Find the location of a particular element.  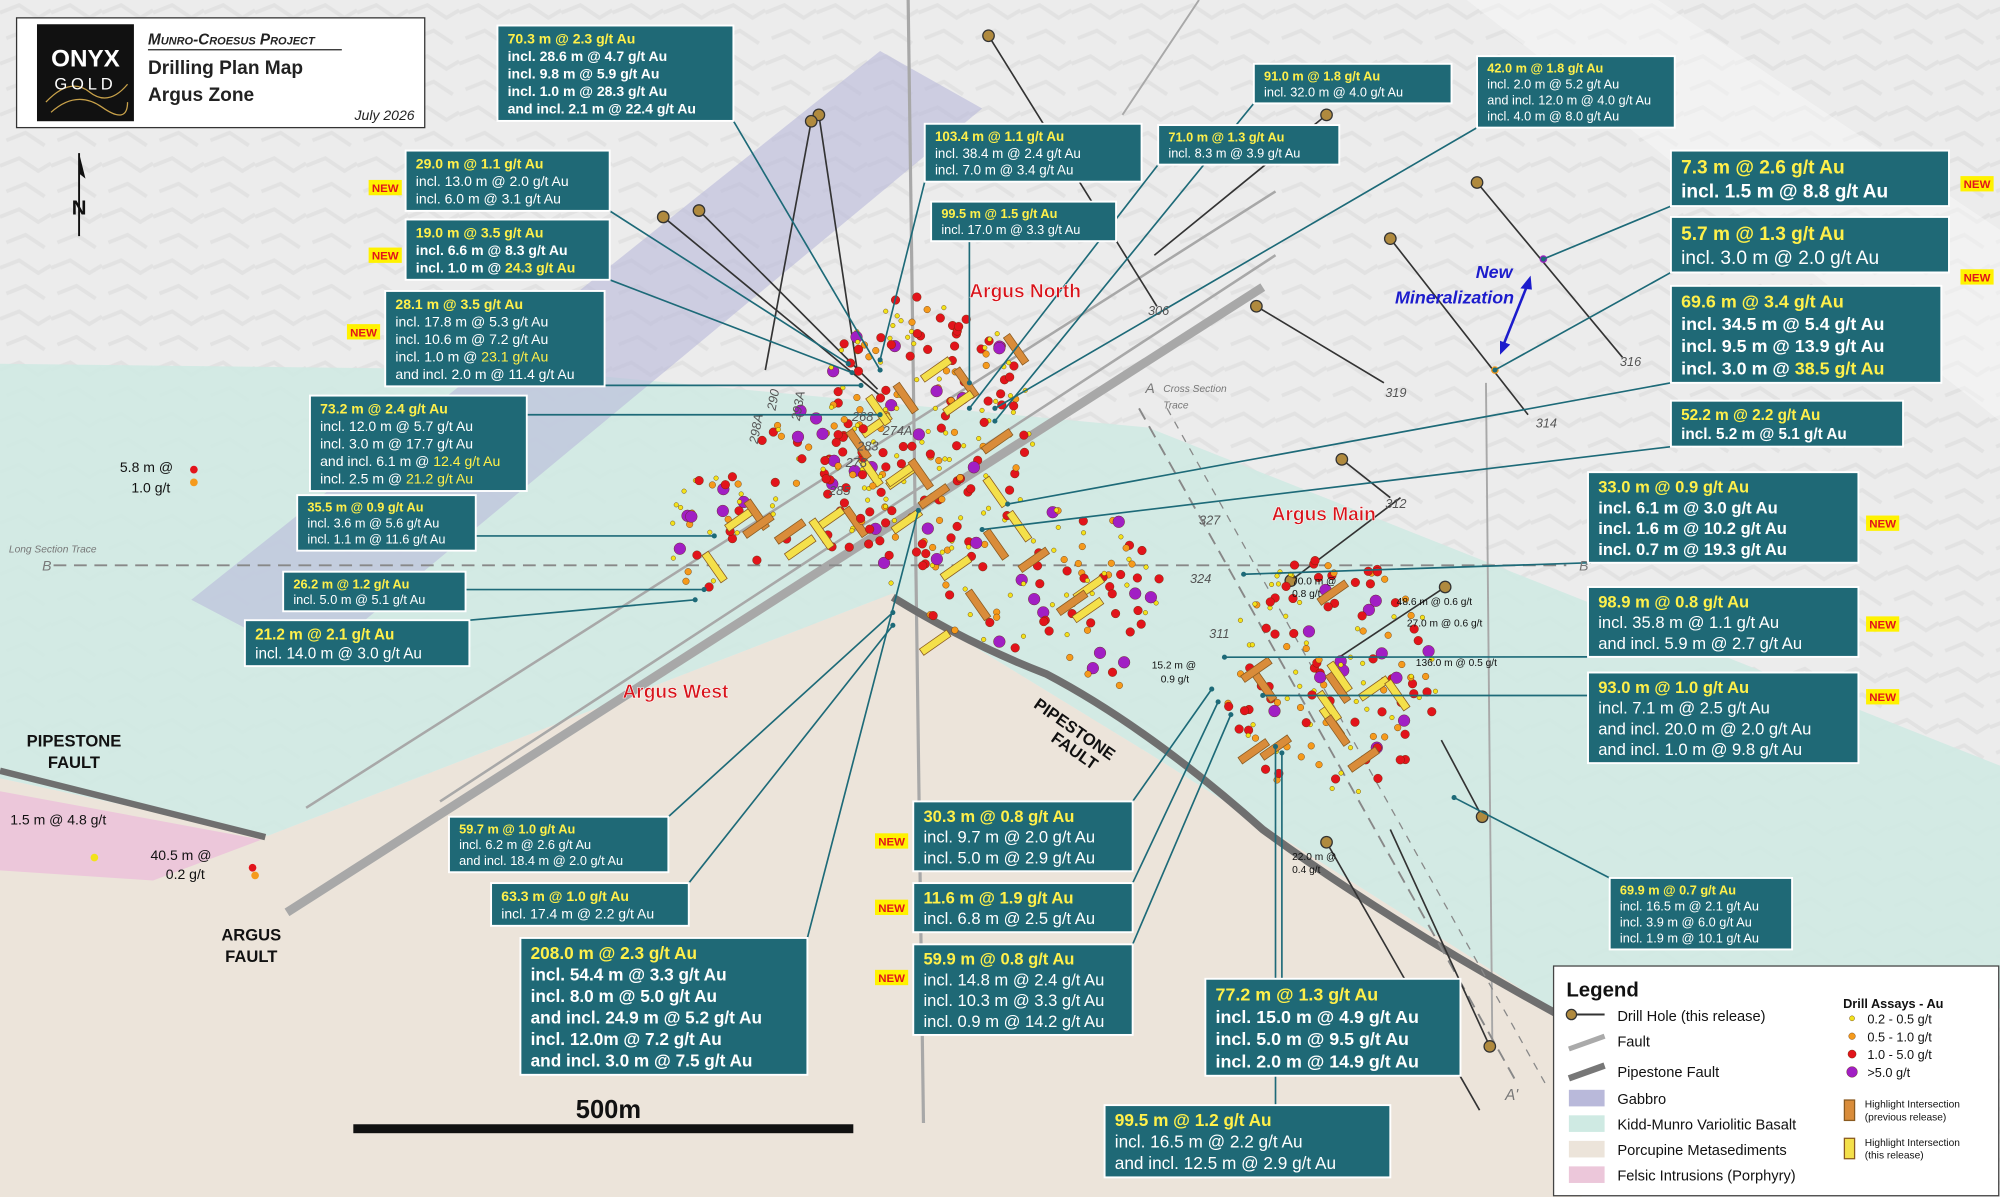

assay-note: 1.5 m @ 4.8 g/t is located at coordinates (58, 819).